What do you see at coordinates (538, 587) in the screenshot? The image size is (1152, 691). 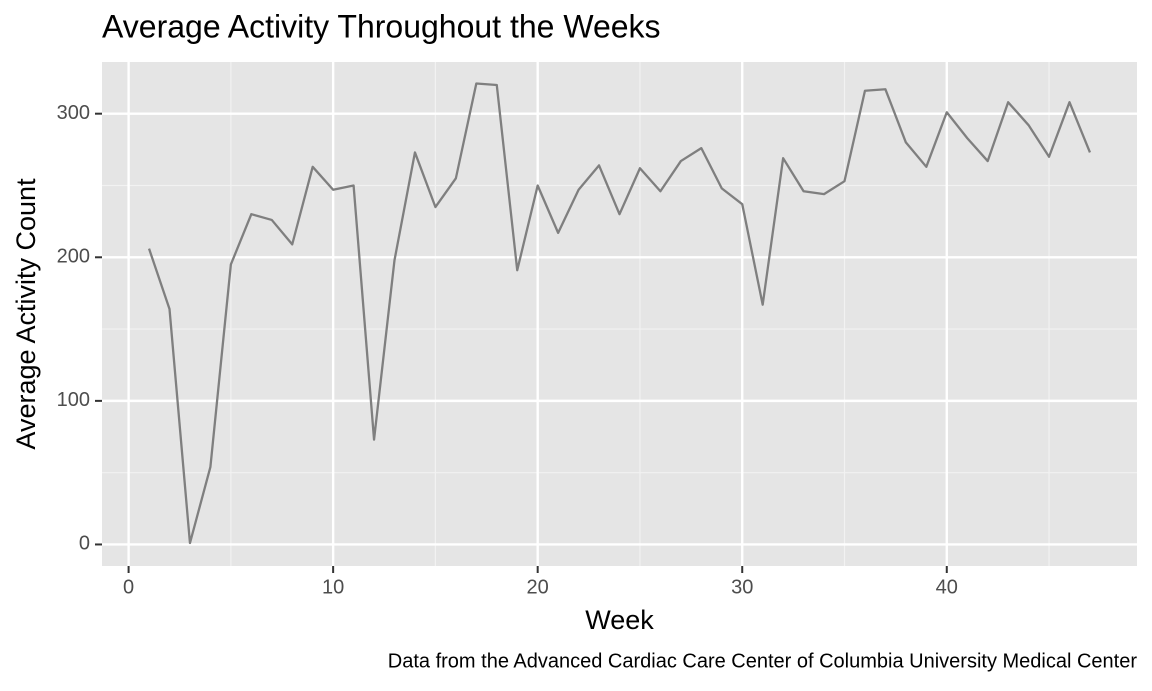 I see `x-tick-label: 20` at bounding box center [538, 587].